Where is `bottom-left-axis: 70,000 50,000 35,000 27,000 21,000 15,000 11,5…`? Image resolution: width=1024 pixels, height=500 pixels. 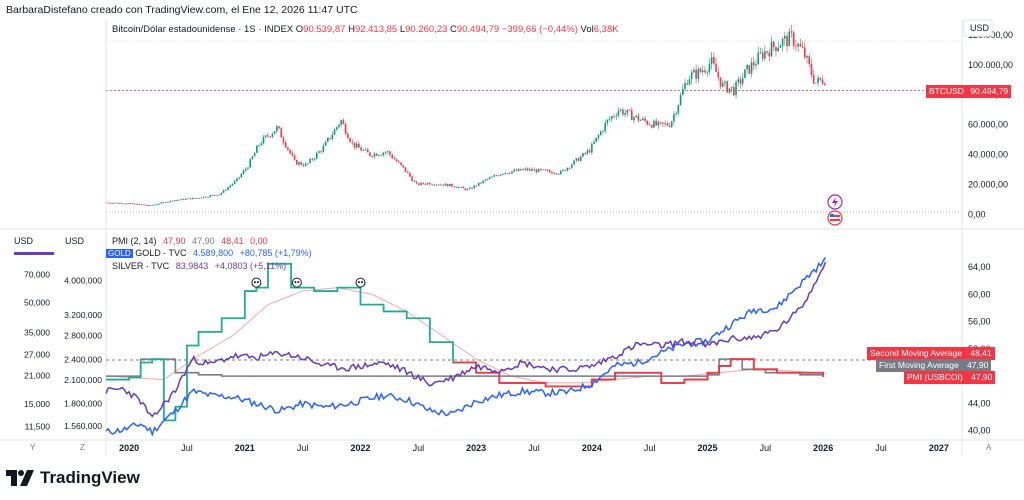 bottom-left-axis: 70,000 50,000 35,000 27,000 21,000 15,000 11,5… is located at coordinates (63, 350).